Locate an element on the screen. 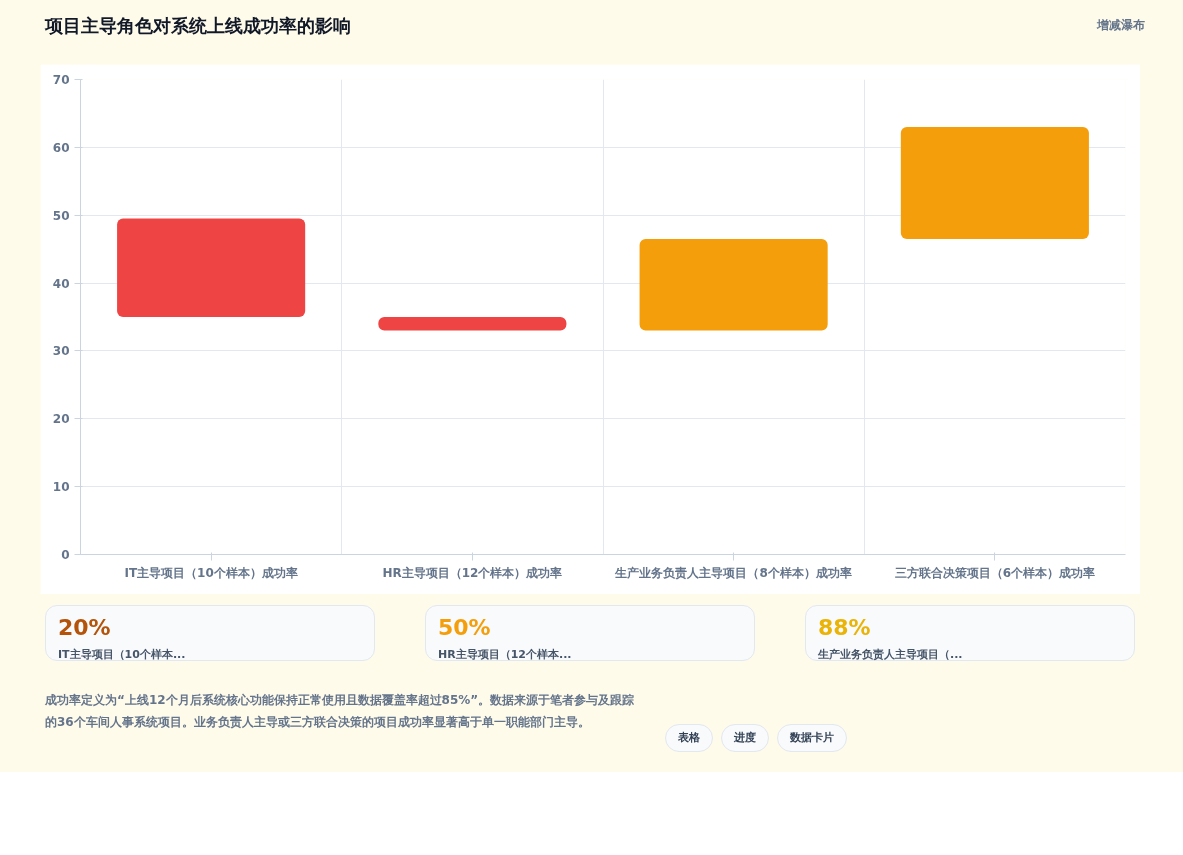 This screenshot has height=855, width=1183. text: 数据卡片 is located at coordinates (812, 738).